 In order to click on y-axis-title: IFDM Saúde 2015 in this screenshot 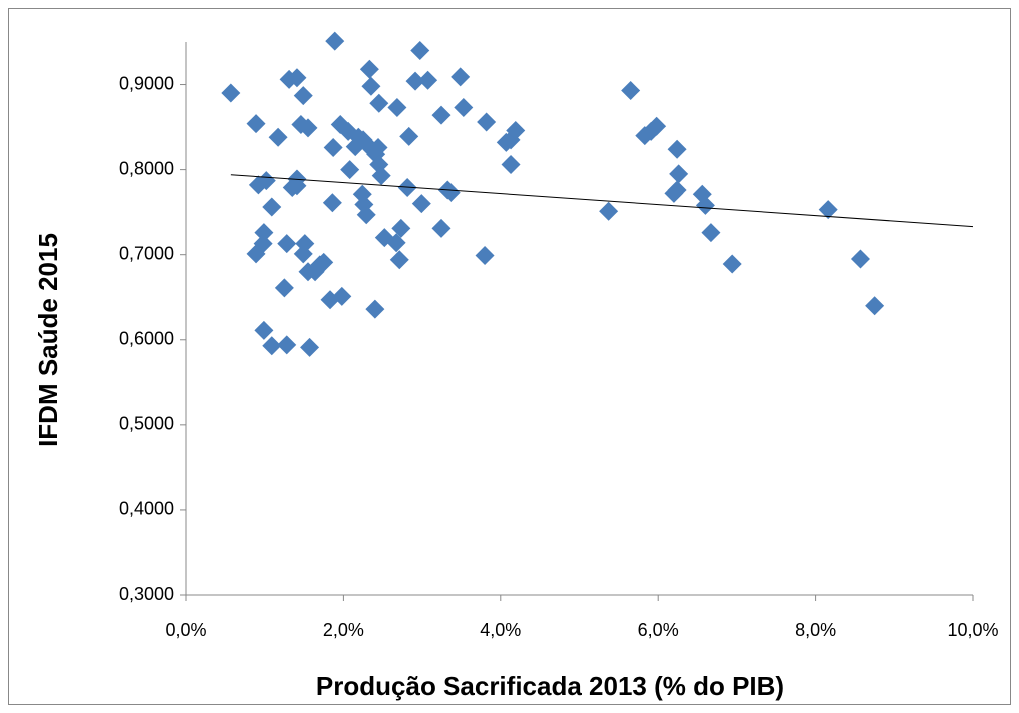, I will do `click(48, 340)`.